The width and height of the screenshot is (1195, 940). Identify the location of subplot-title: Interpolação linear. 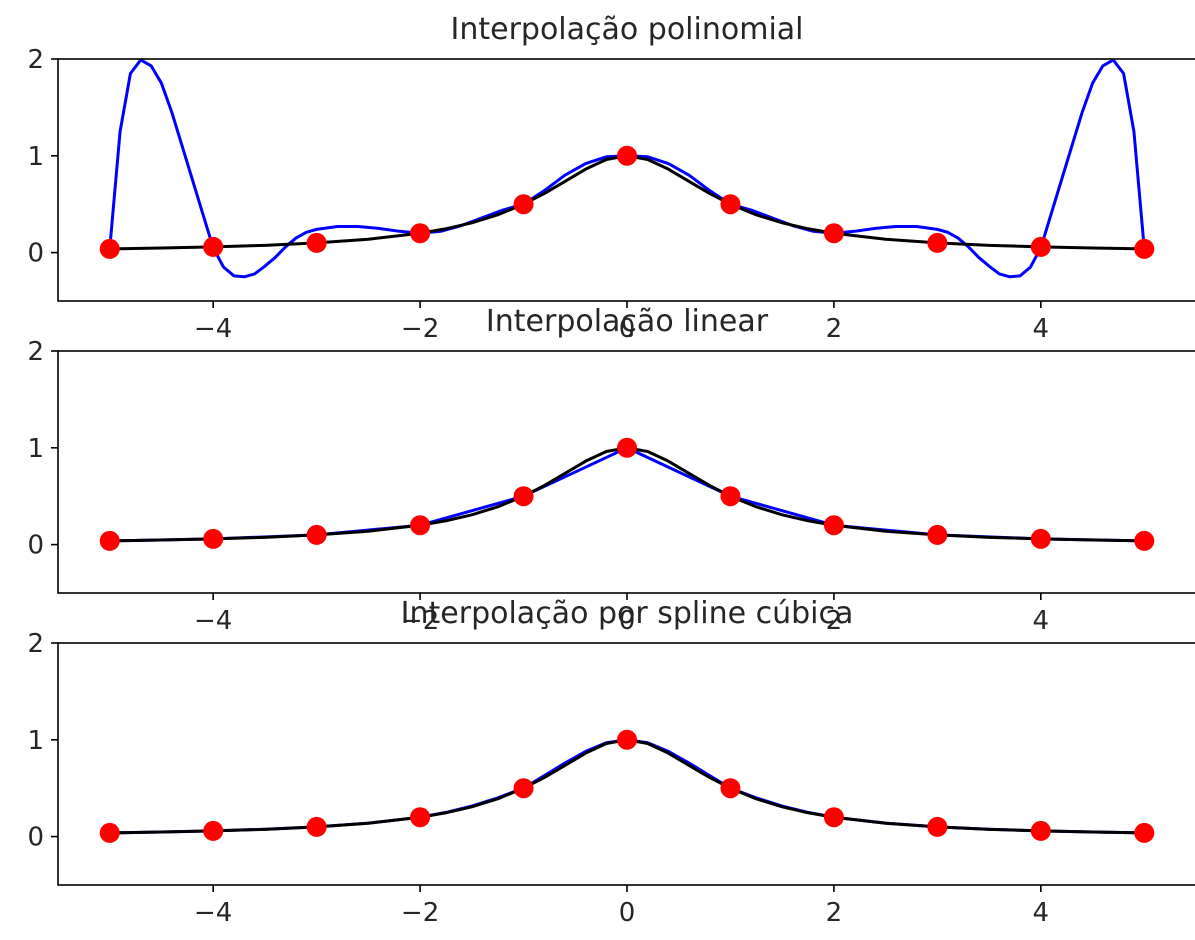
(627, 321).